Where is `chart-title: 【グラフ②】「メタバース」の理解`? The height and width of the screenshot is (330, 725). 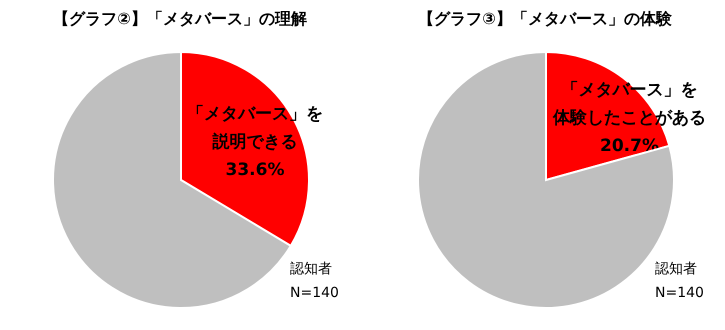
chart-title: 【グラフ②】「メタバース」の理解 is located at coordinates (180, 18).